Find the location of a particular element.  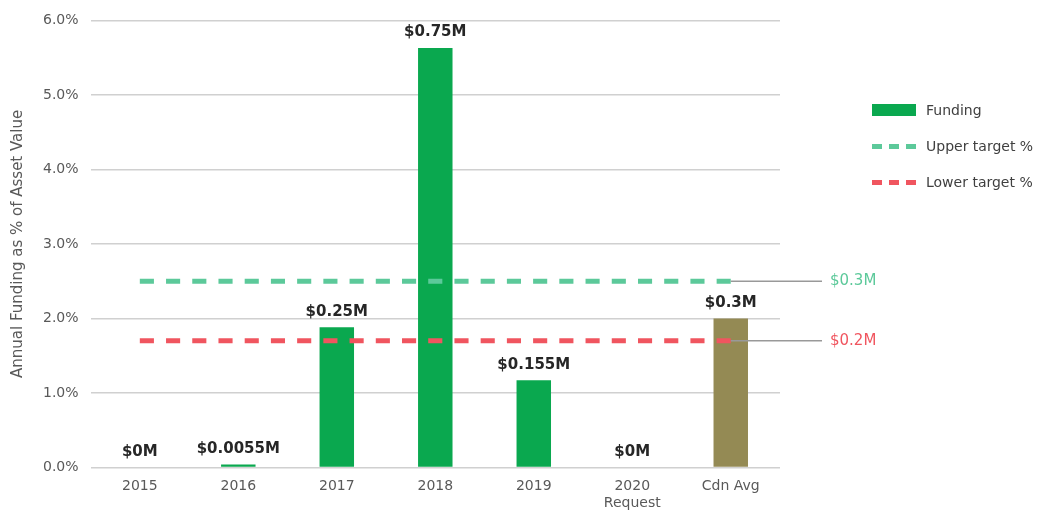

y-tick-label: 0.0% is located at coordinates (60, 466).